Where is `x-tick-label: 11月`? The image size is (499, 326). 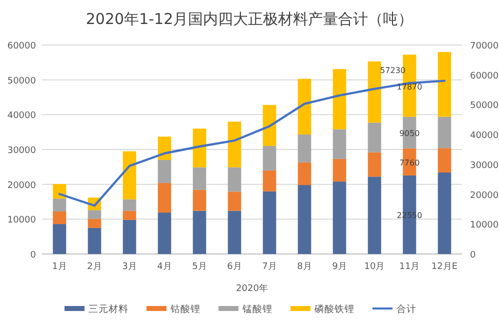
x-tick-label: 11月 is located at coordinates (409, 267).